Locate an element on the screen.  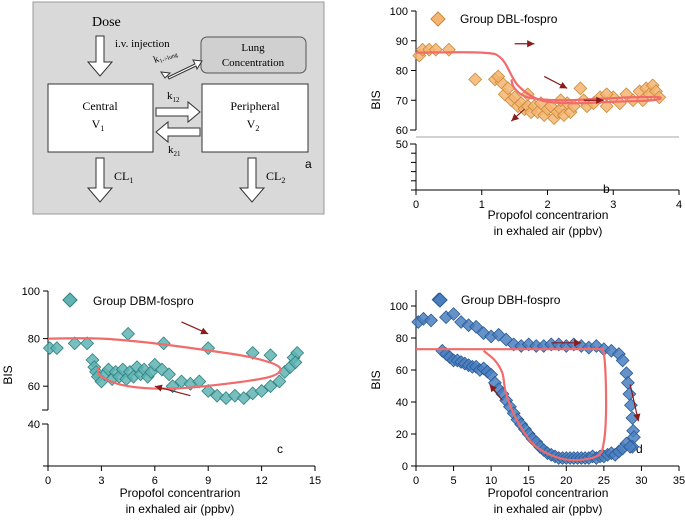
panel-c-xlabel-line1: Propofol concentrarion is located at coordinates (180, 493).